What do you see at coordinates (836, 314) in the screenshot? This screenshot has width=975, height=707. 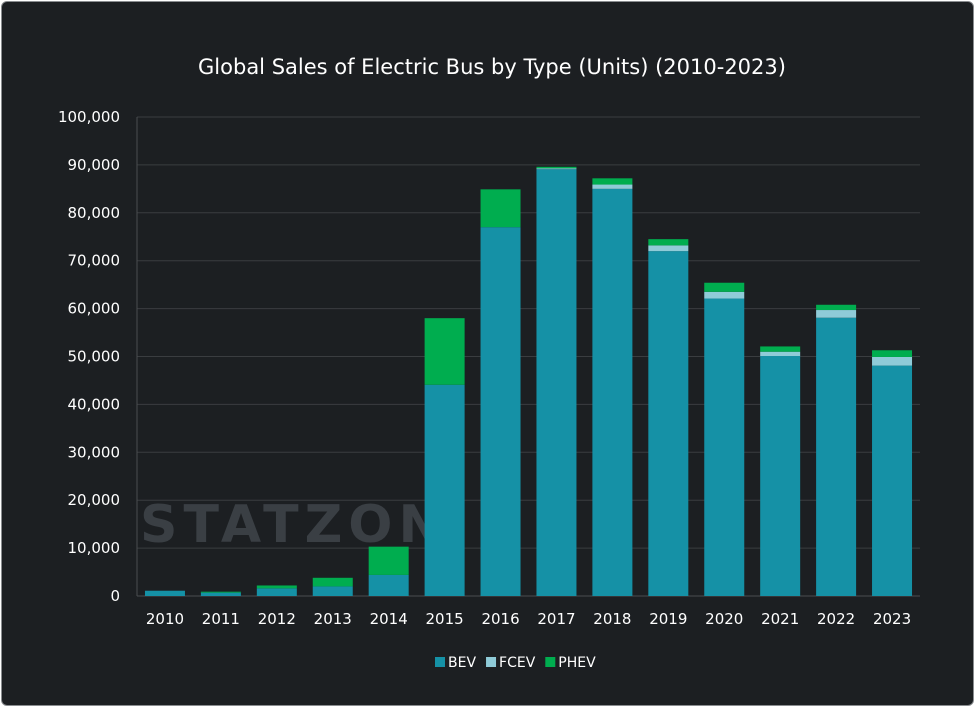 I see `bar-fcev-2022` at bounding box center [836, 314].